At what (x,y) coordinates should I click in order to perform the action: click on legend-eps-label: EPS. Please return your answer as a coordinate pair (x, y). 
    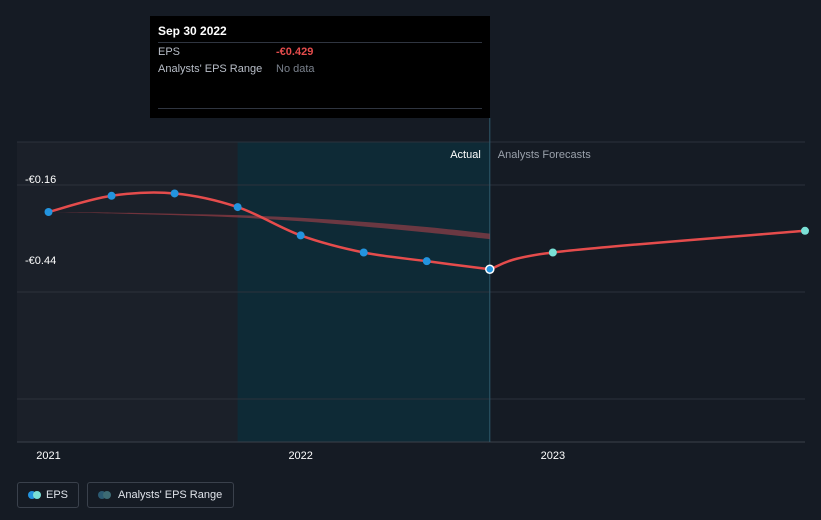
    Looking at the image, I should click on (56, 495).